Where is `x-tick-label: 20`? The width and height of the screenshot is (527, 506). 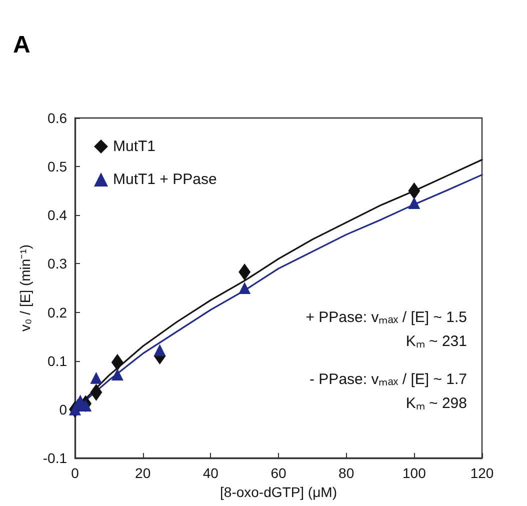 x-tick-label: 20 is located at coordinates (143, 473).